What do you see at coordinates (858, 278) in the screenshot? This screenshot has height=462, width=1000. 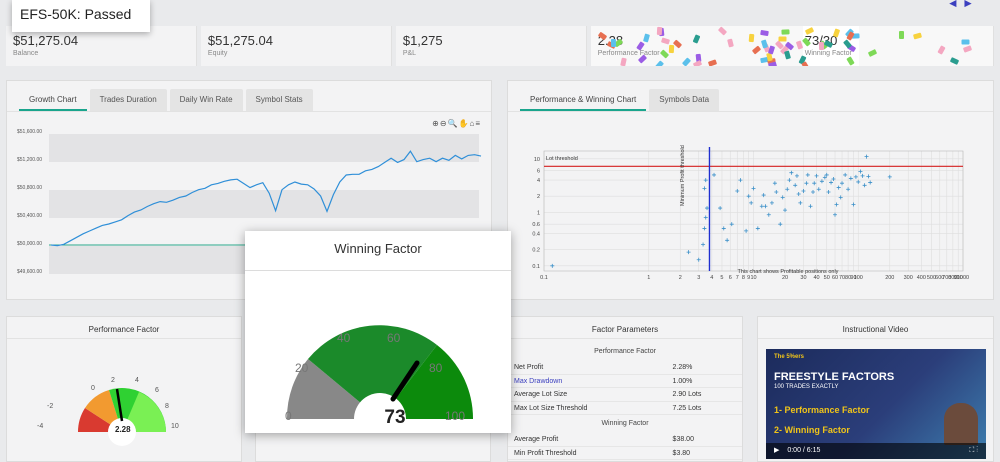 I see `x-tick-label: 100` at bounding box center [858, 278].